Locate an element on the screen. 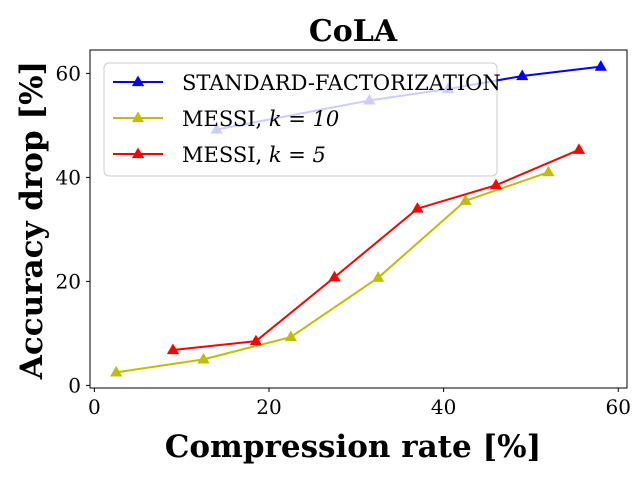  x-tick-label: 20 is located at coordinates (268, 407).